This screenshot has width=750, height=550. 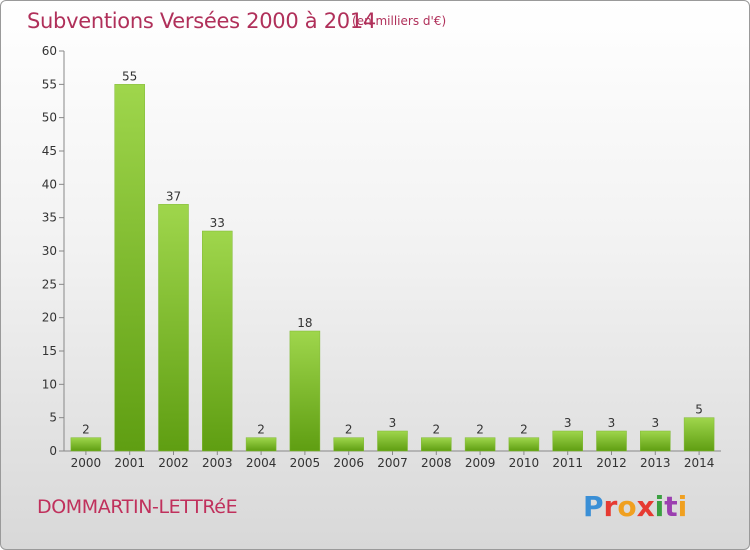 I want to click on bar-value-label: 55, so click(x=129, y=76).